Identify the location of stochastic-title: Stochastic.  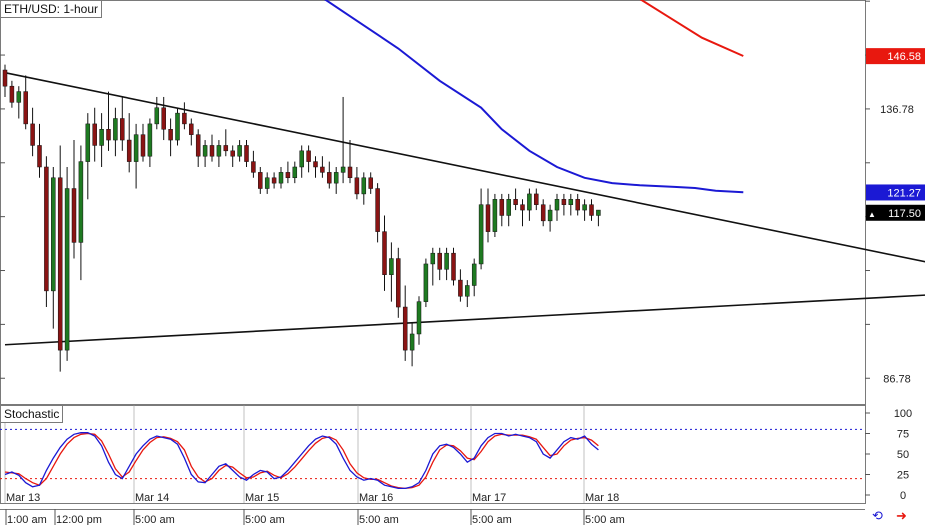
(32, 414).